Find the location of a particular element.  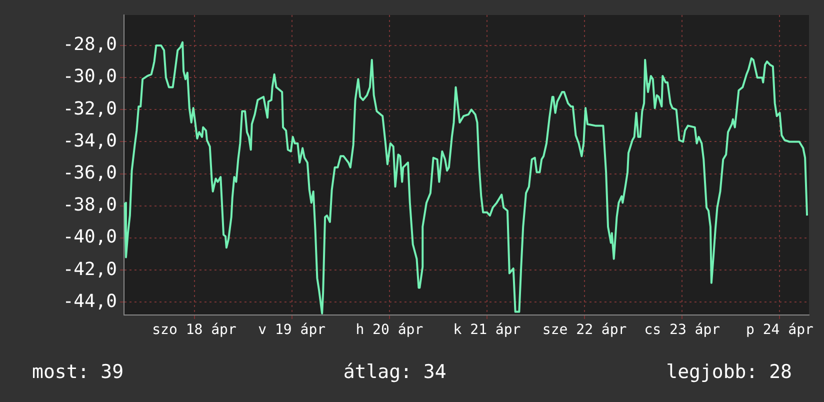

text: legjobb: 28 is located at coordinates (729, 372).